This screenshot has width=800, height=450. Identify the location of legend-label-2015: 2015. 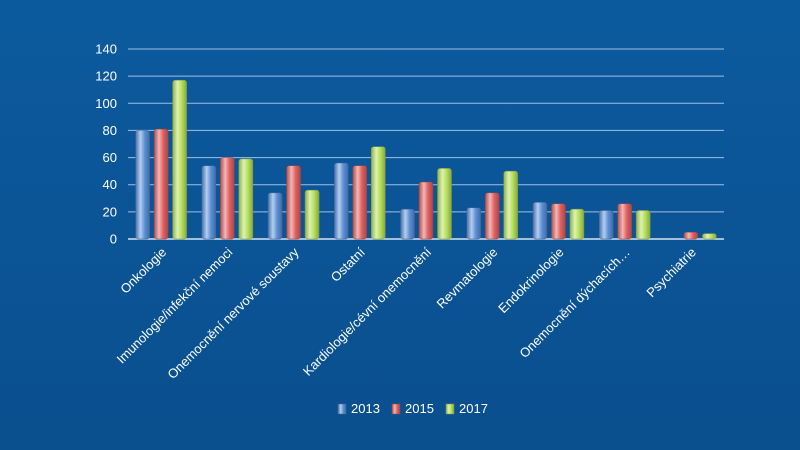
(419, 408).